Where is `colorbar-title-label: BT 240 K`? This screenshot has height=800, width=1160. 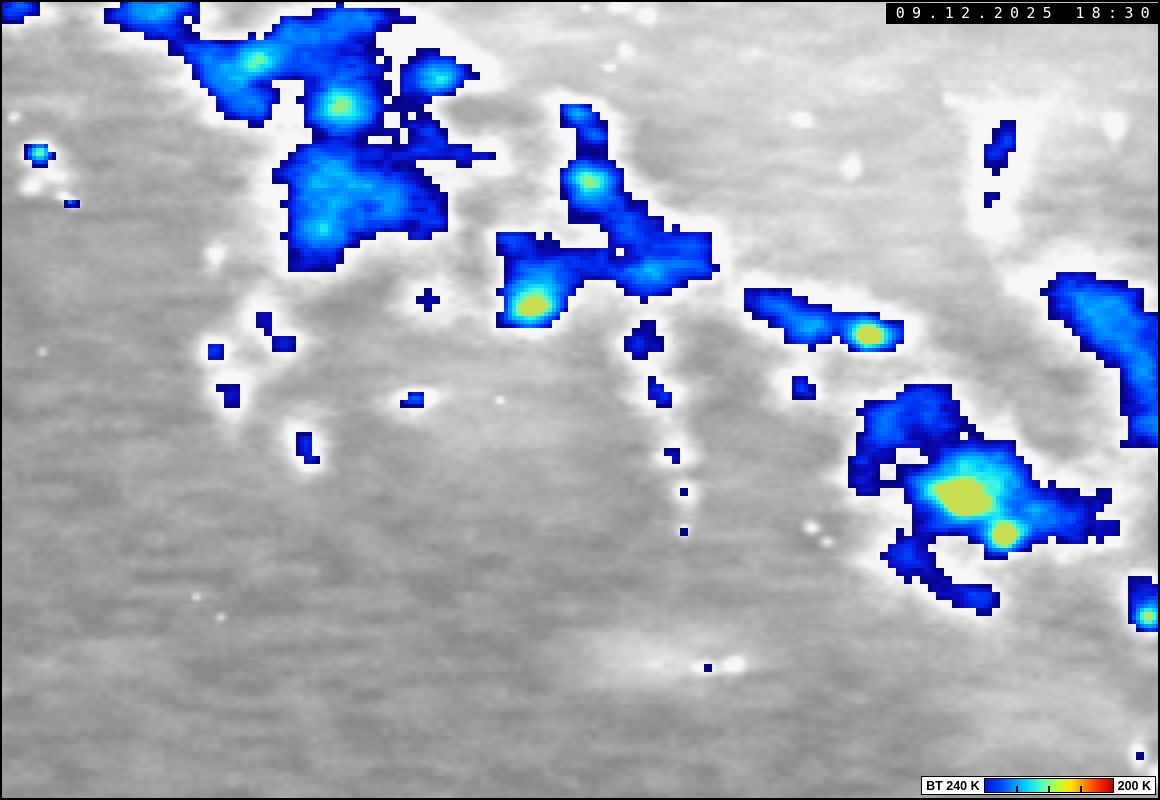 colorbar-title-label: BT 240 K is located at coordinates (953, 785).